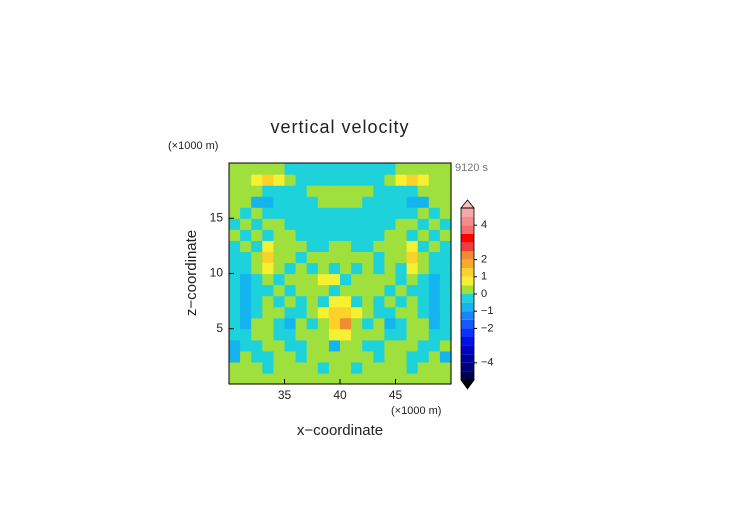 The height and width of the screenshot is (532, 752). Describe the element at coordinates (339, 127) in the screenshot. I see `chart-title: vertical velocity` at that location.